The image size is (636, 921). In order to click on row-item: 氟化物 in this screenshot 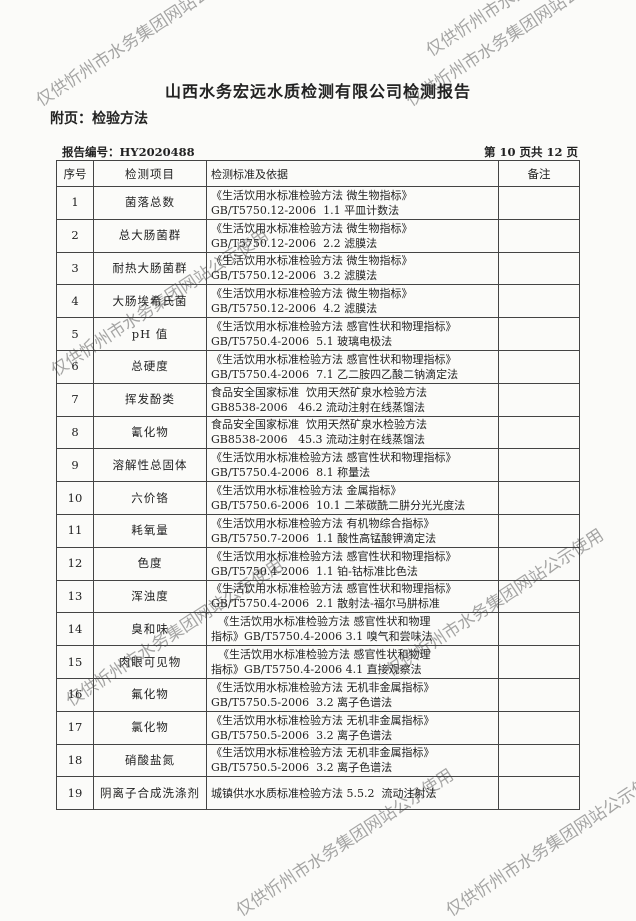, I will do `click(150, 694)`.